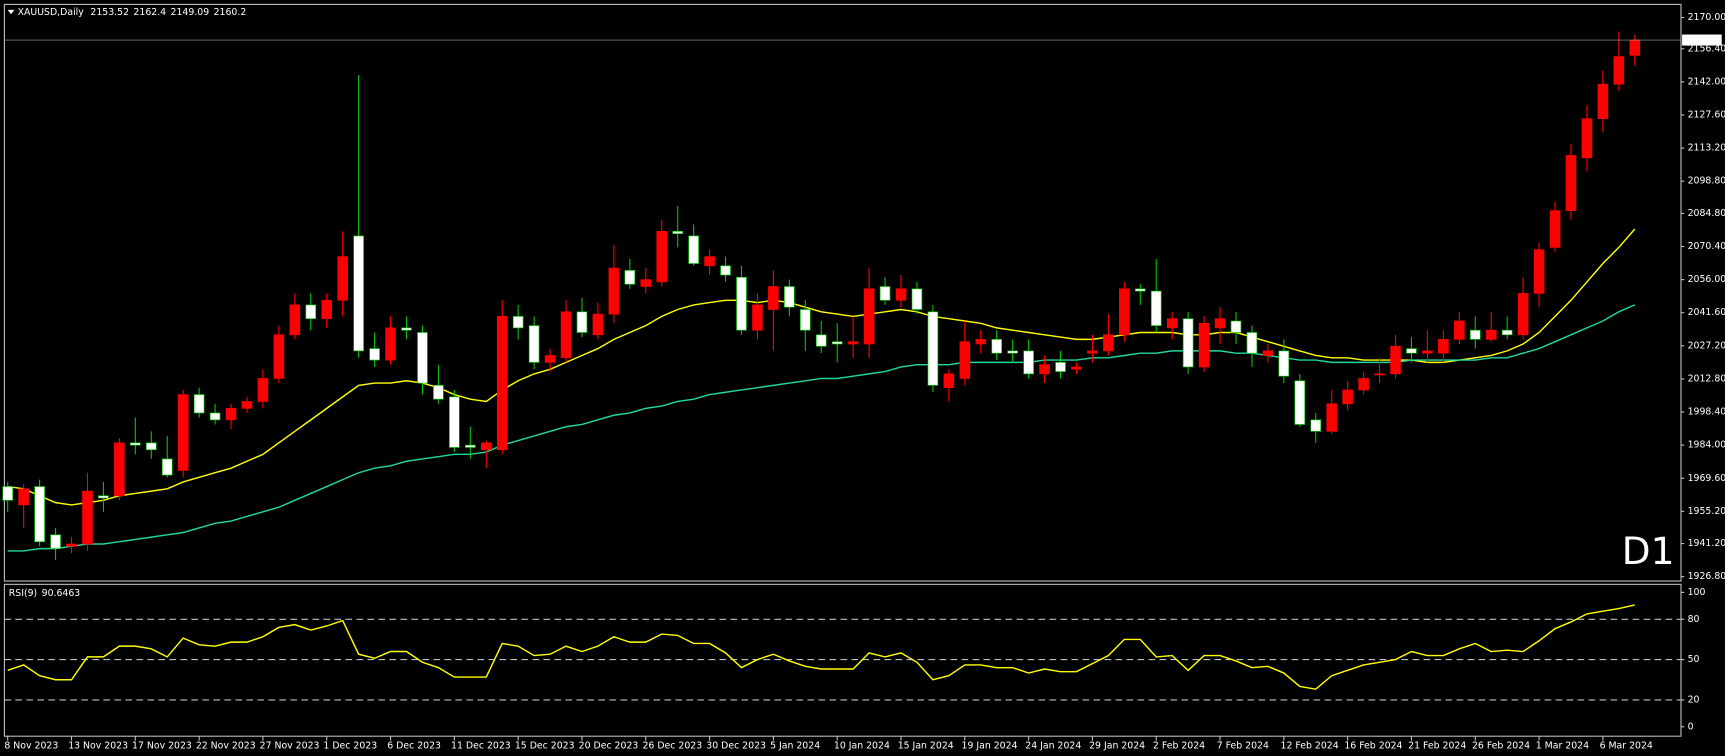 The height and width of the screenshot is (756, 1725). What do you see at coordinates (1706, 114) in the screenshot?
I see `y-tick-label: 2127.60` at bounding box center [1706, 114].